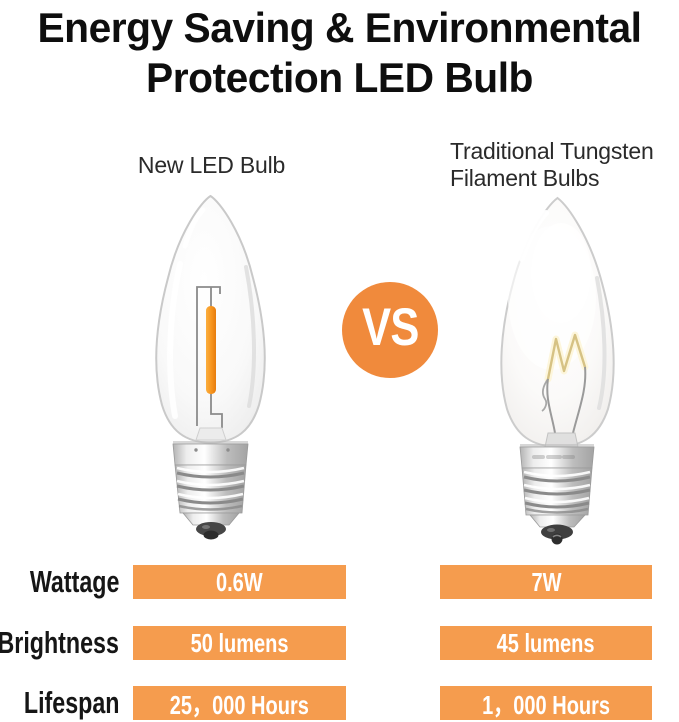 The height and width of the screenshot is (722, 679). What do you see at coordinates (210, 490) in the screenshot?
I see `led-screw-base` at bounding box center [210, 490].